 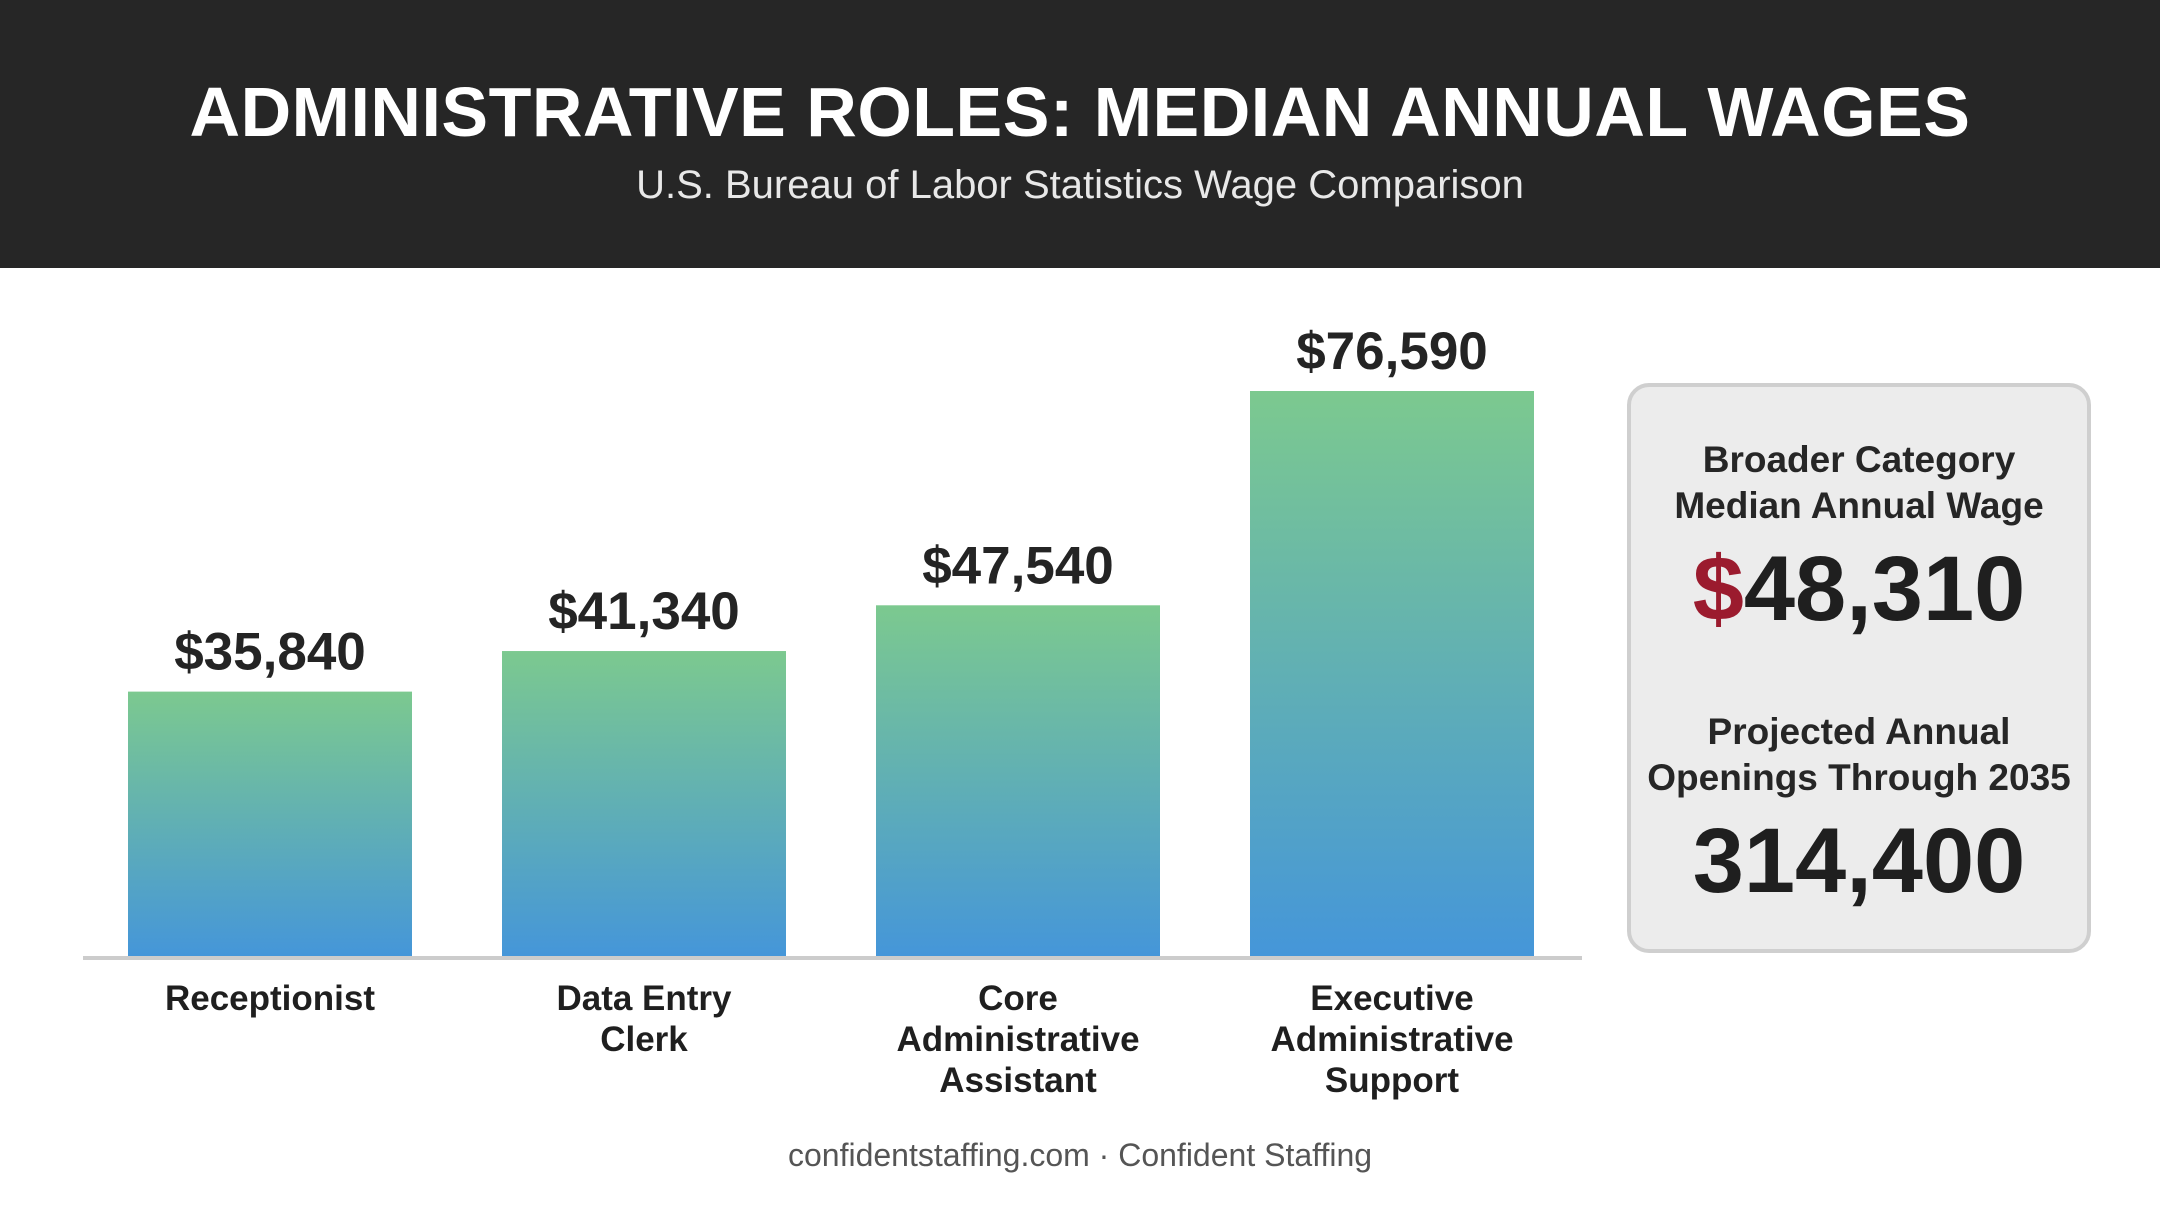 What do you see at coordinates (1859, 731) in the screenshot?
I see `openings-label-line1: Projected Annual` at bounding box center [1859, 731].